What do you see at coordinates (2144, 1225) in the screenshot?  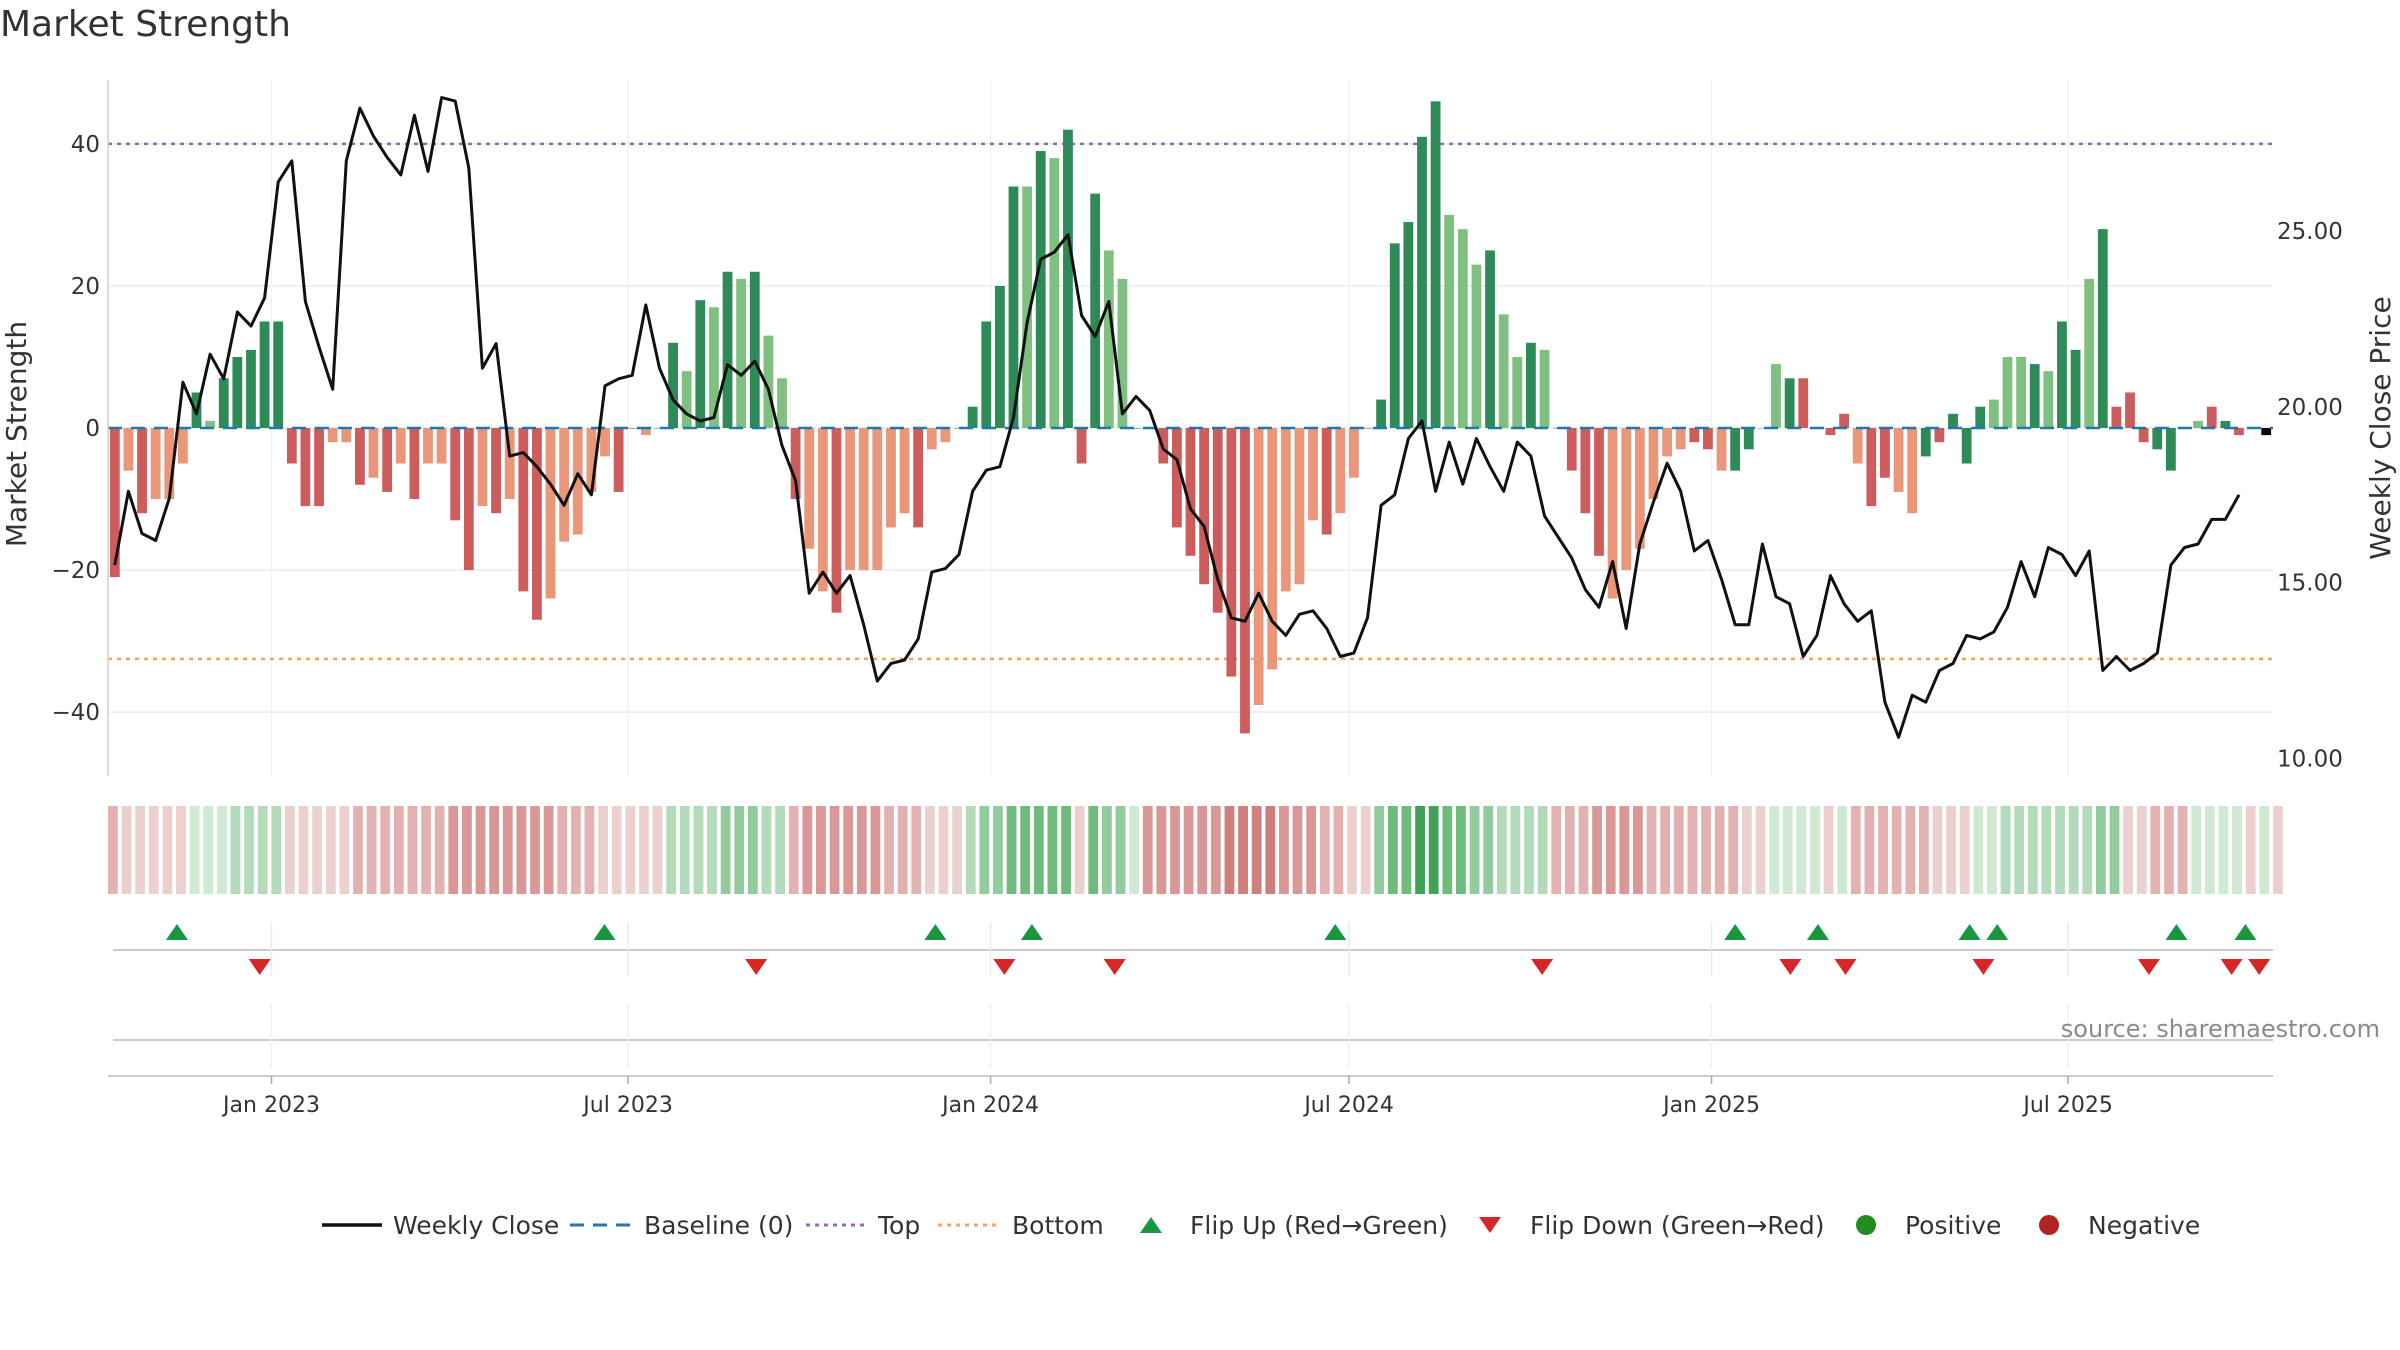 I see `legend-label: Negative` at bounding box center [2144, 1225].